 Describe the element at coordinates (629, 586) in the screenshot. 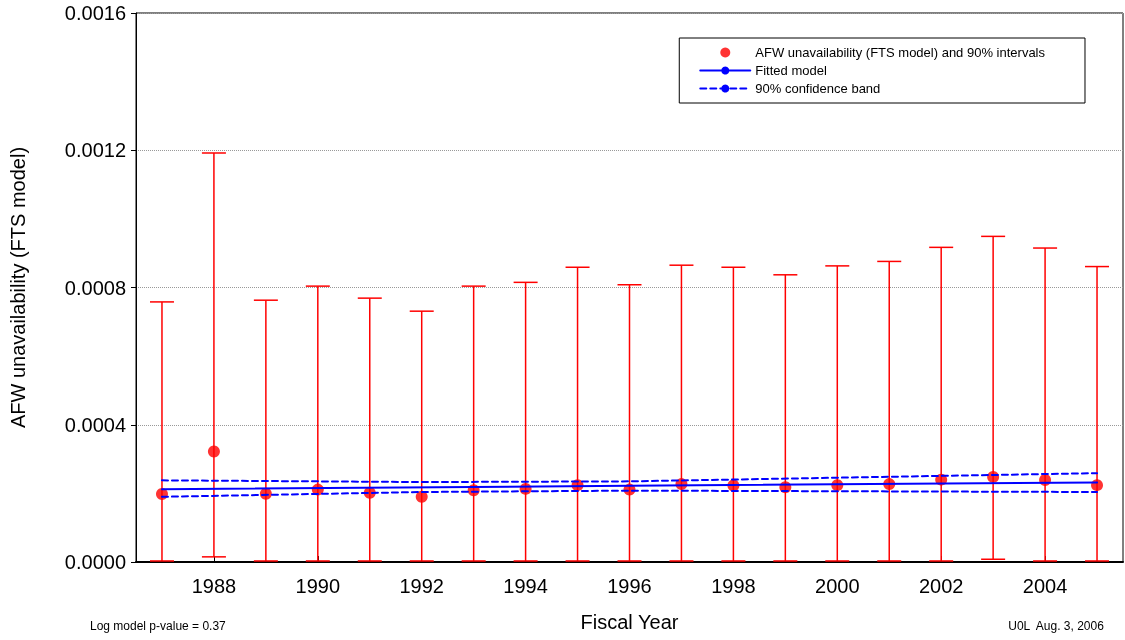

I see `x-tick-label: 1996` at that location.